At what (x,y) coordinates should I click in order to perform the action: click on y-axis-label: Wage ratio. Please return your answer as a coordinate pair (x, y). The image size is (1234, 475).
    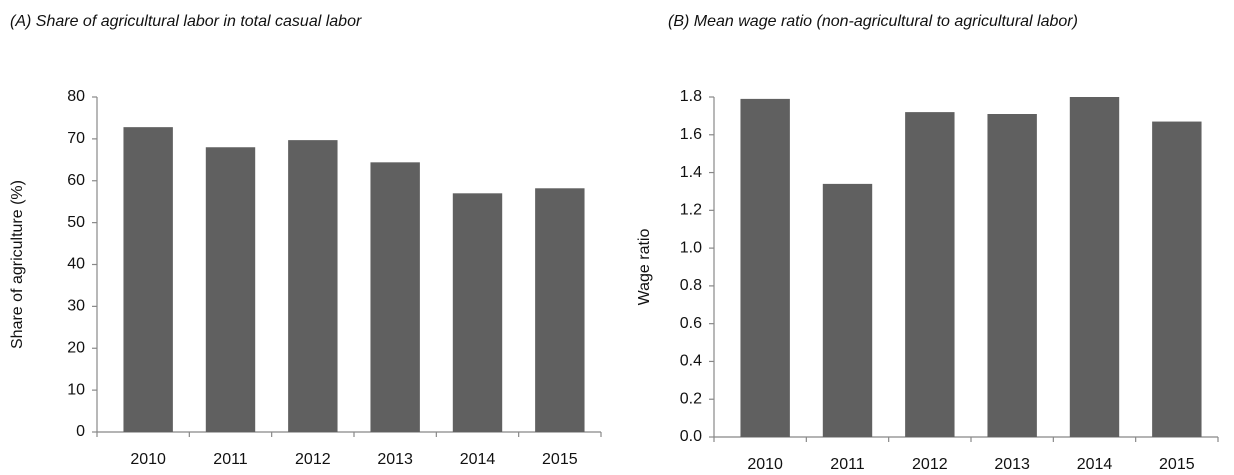
    Looking at the image, I should click on (644, 267).